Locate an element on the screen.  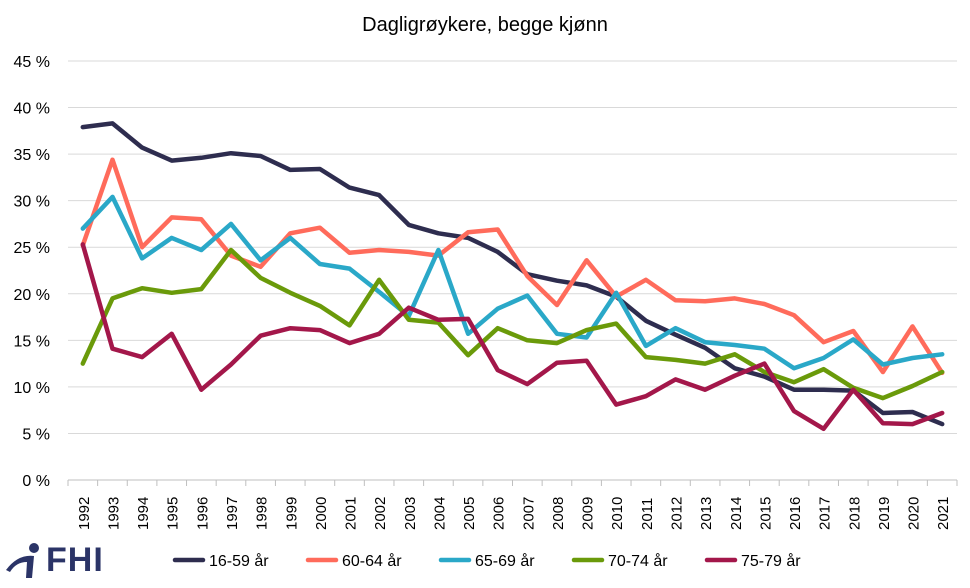
x-tick-label: 1997 is located at coordinates (232, 513).